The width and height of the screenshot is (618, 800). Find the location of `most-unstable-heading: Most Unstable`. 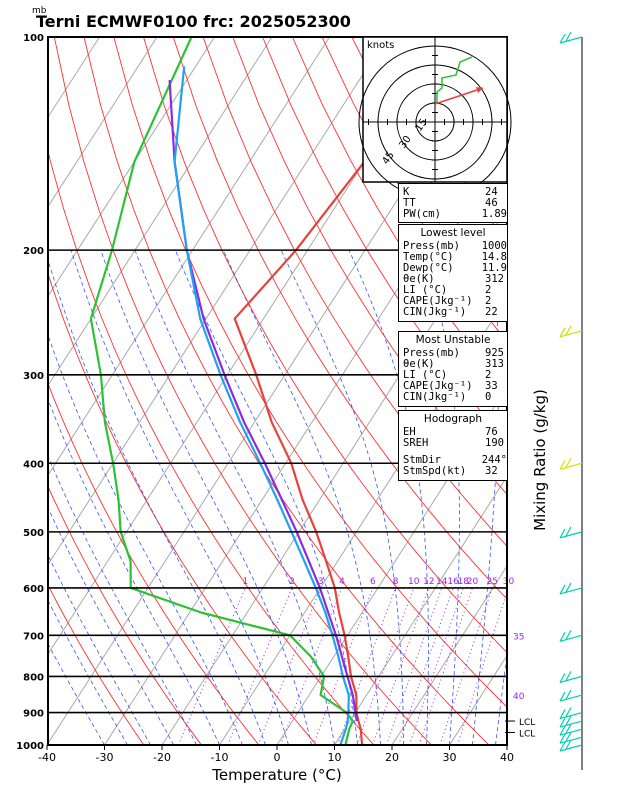

most-unstable-heading: Most Unstable is located at coordinates (453, 340).